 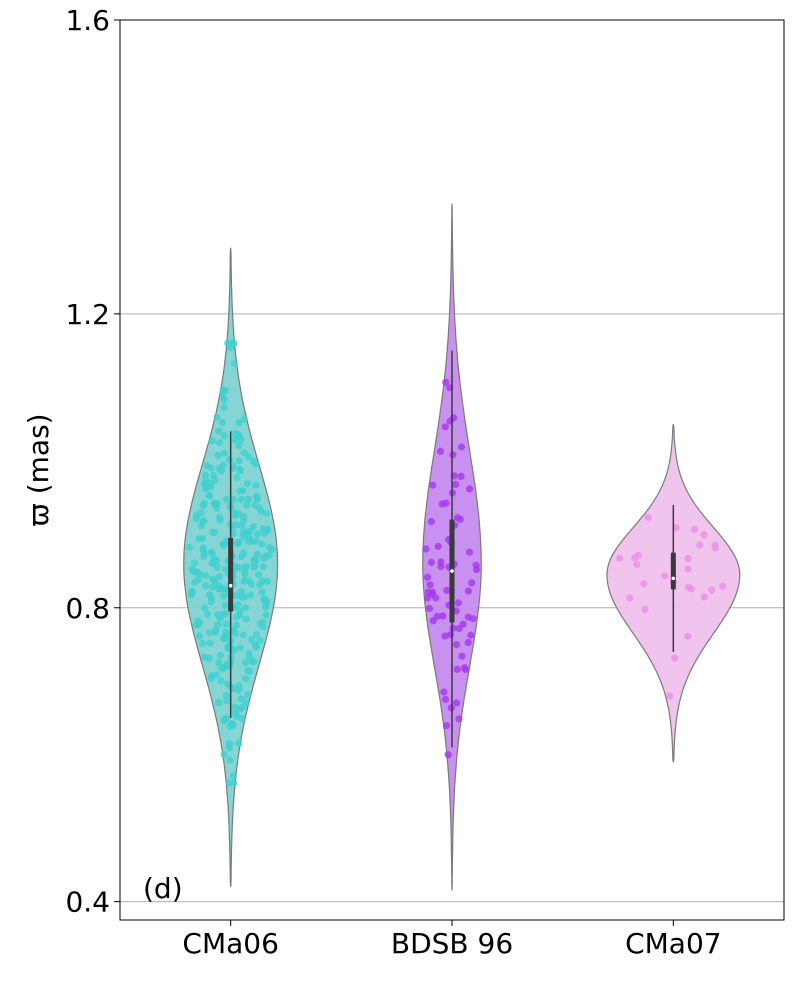 I want to click on x-tick-label: BDSB 96, so click(x=452, y=943).